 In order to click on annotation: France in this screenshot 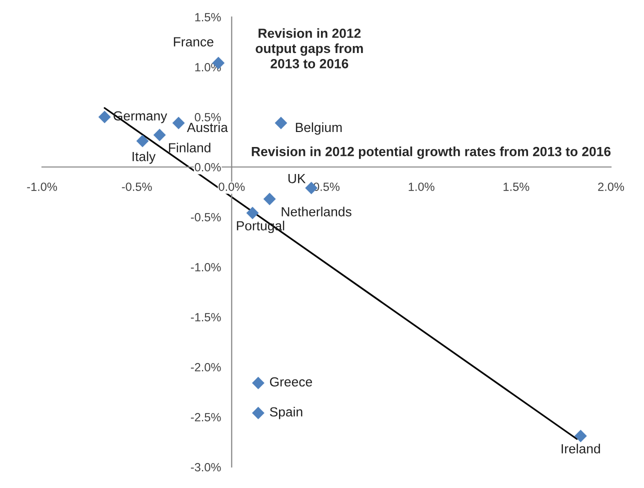, I will do `click(194, 42)`.